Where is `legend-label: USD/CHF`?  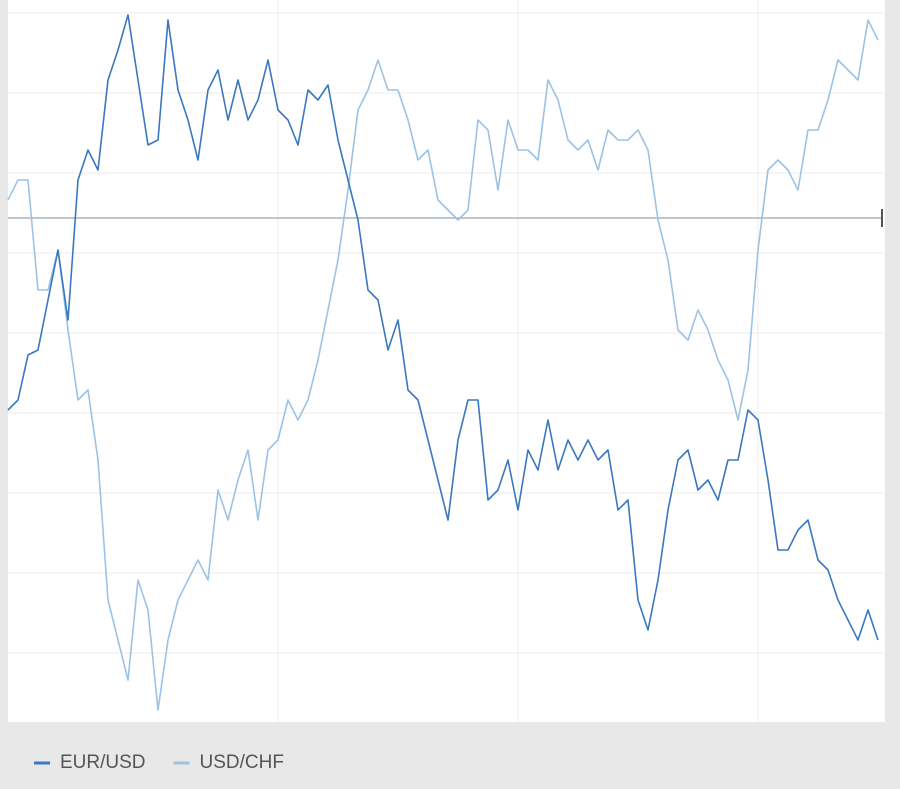
legend-label: USD/CHF is located at coordinates (242, 762).